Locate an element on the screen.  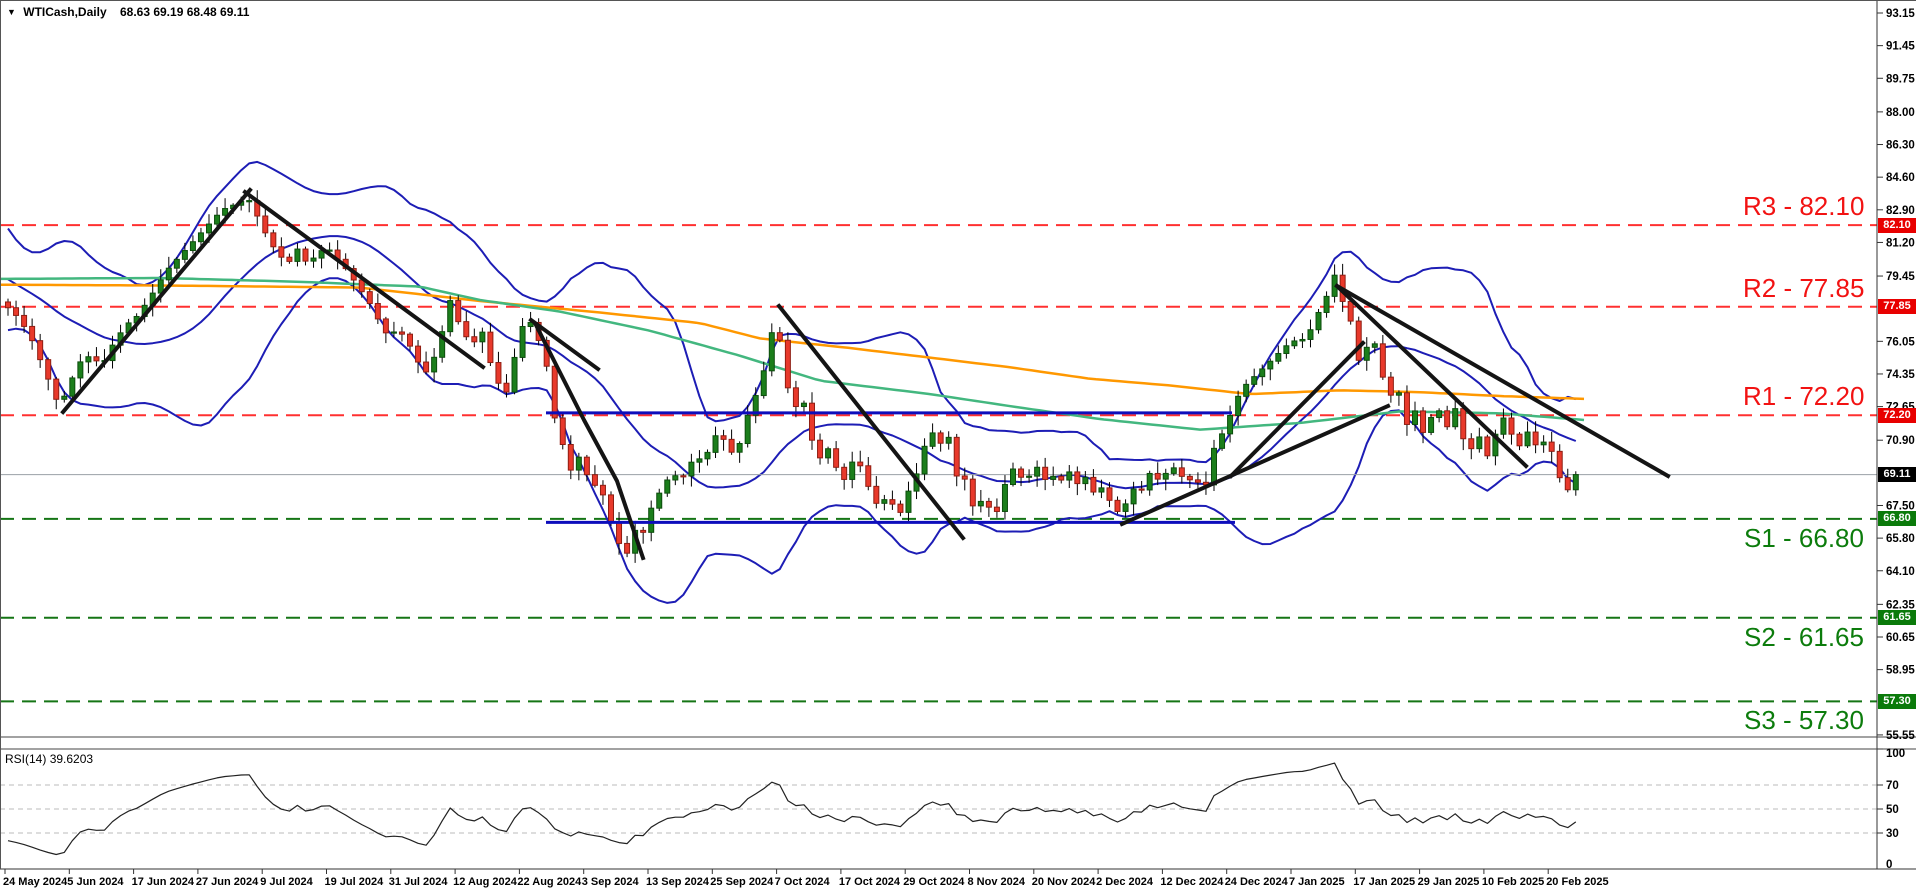
chart-title: ▼ WTICash,Daily 68.63 69.19 68.48 69.11 is located at coordinates (128, 12).